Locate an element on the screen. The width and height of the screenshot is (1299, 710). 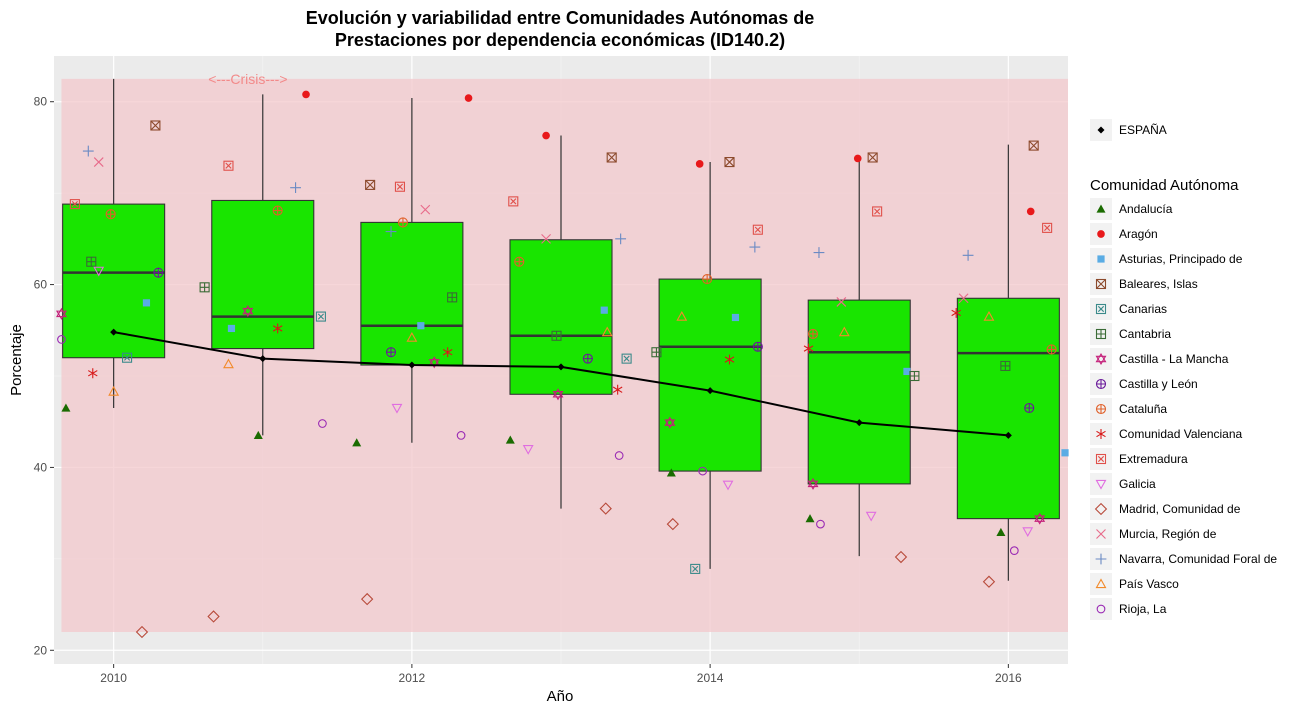
legend-label-espana: ESPAÑA is located at coordinates (1143, 130).